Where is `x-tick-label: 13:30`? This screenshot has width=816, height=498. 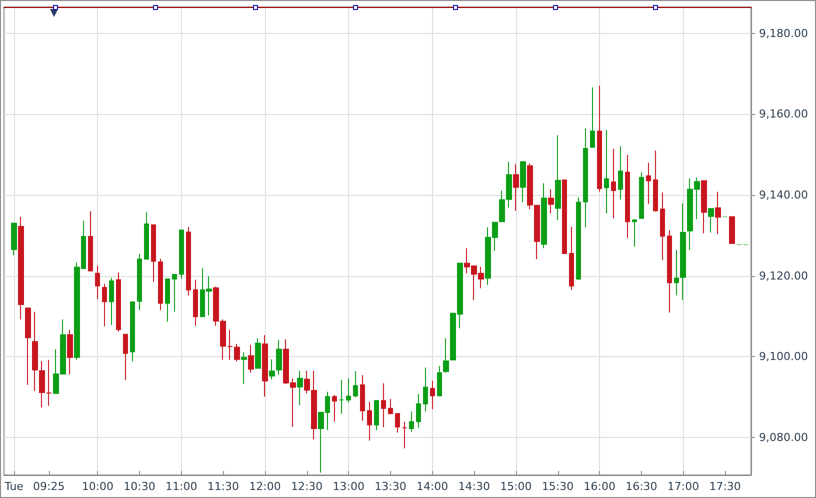
x-tick-label: 13:30 is located at coordinates (390, 486).